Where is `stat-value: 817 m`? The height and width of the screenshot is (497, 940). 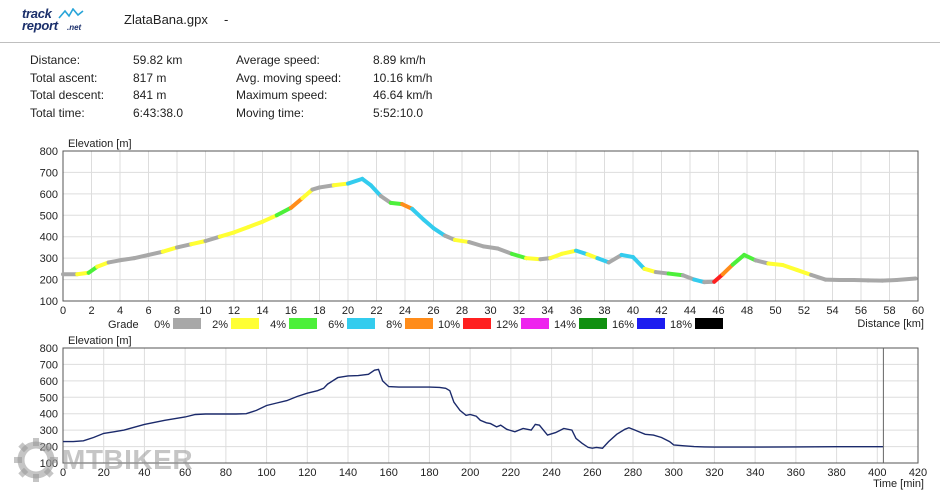 stat-value: 817 m is located at coordinates (150, 77).